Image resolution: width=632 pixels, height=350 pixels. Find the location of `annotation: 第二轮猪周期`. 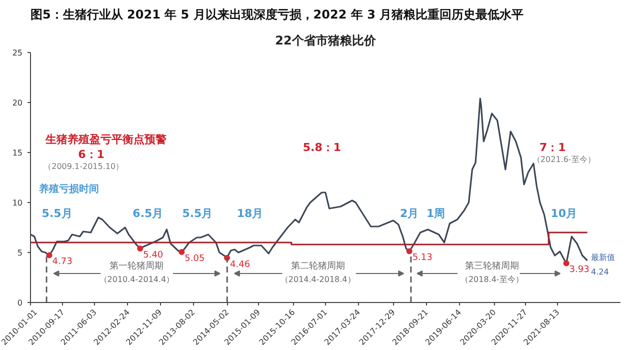

annotation: 第二轮猪周期 is located at coordinates (317, 266).